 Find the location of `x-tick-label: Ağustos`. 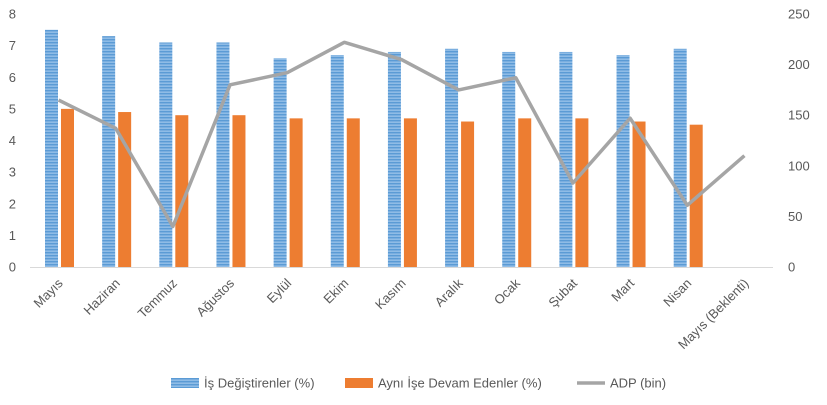

x-tick-label: Ağustos is located at coordinates (215, 297).